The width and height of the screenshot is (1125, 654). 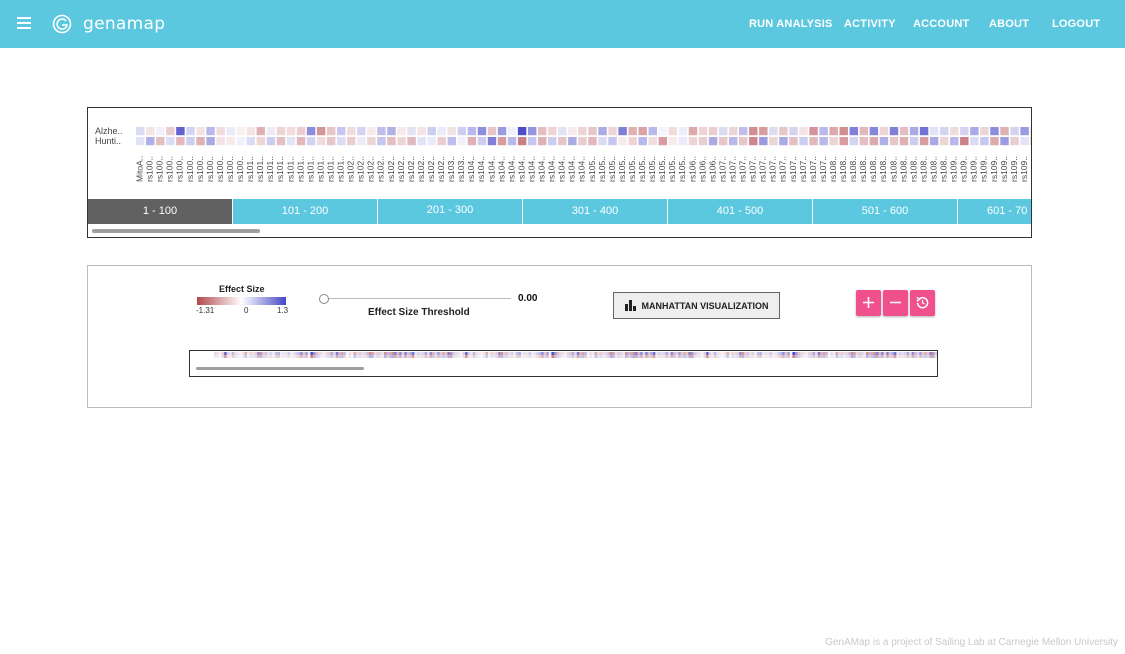 I want to click on nav-activity: ACTIVITY, so click(x=870, y=24).